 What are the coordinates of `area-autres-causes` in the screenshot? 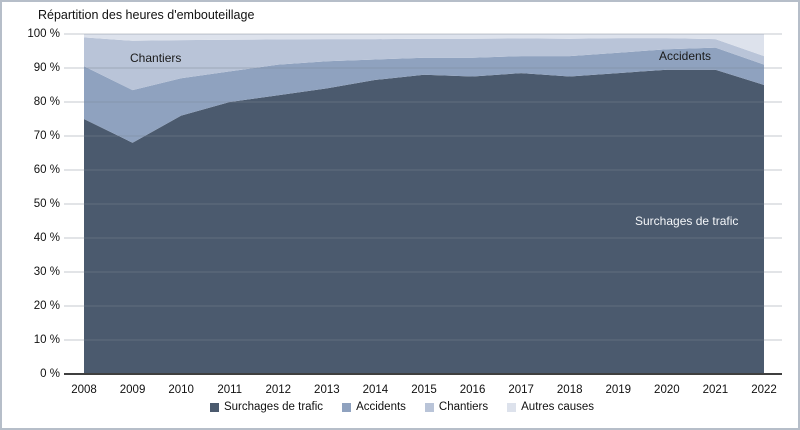 It's located at (424, 45).